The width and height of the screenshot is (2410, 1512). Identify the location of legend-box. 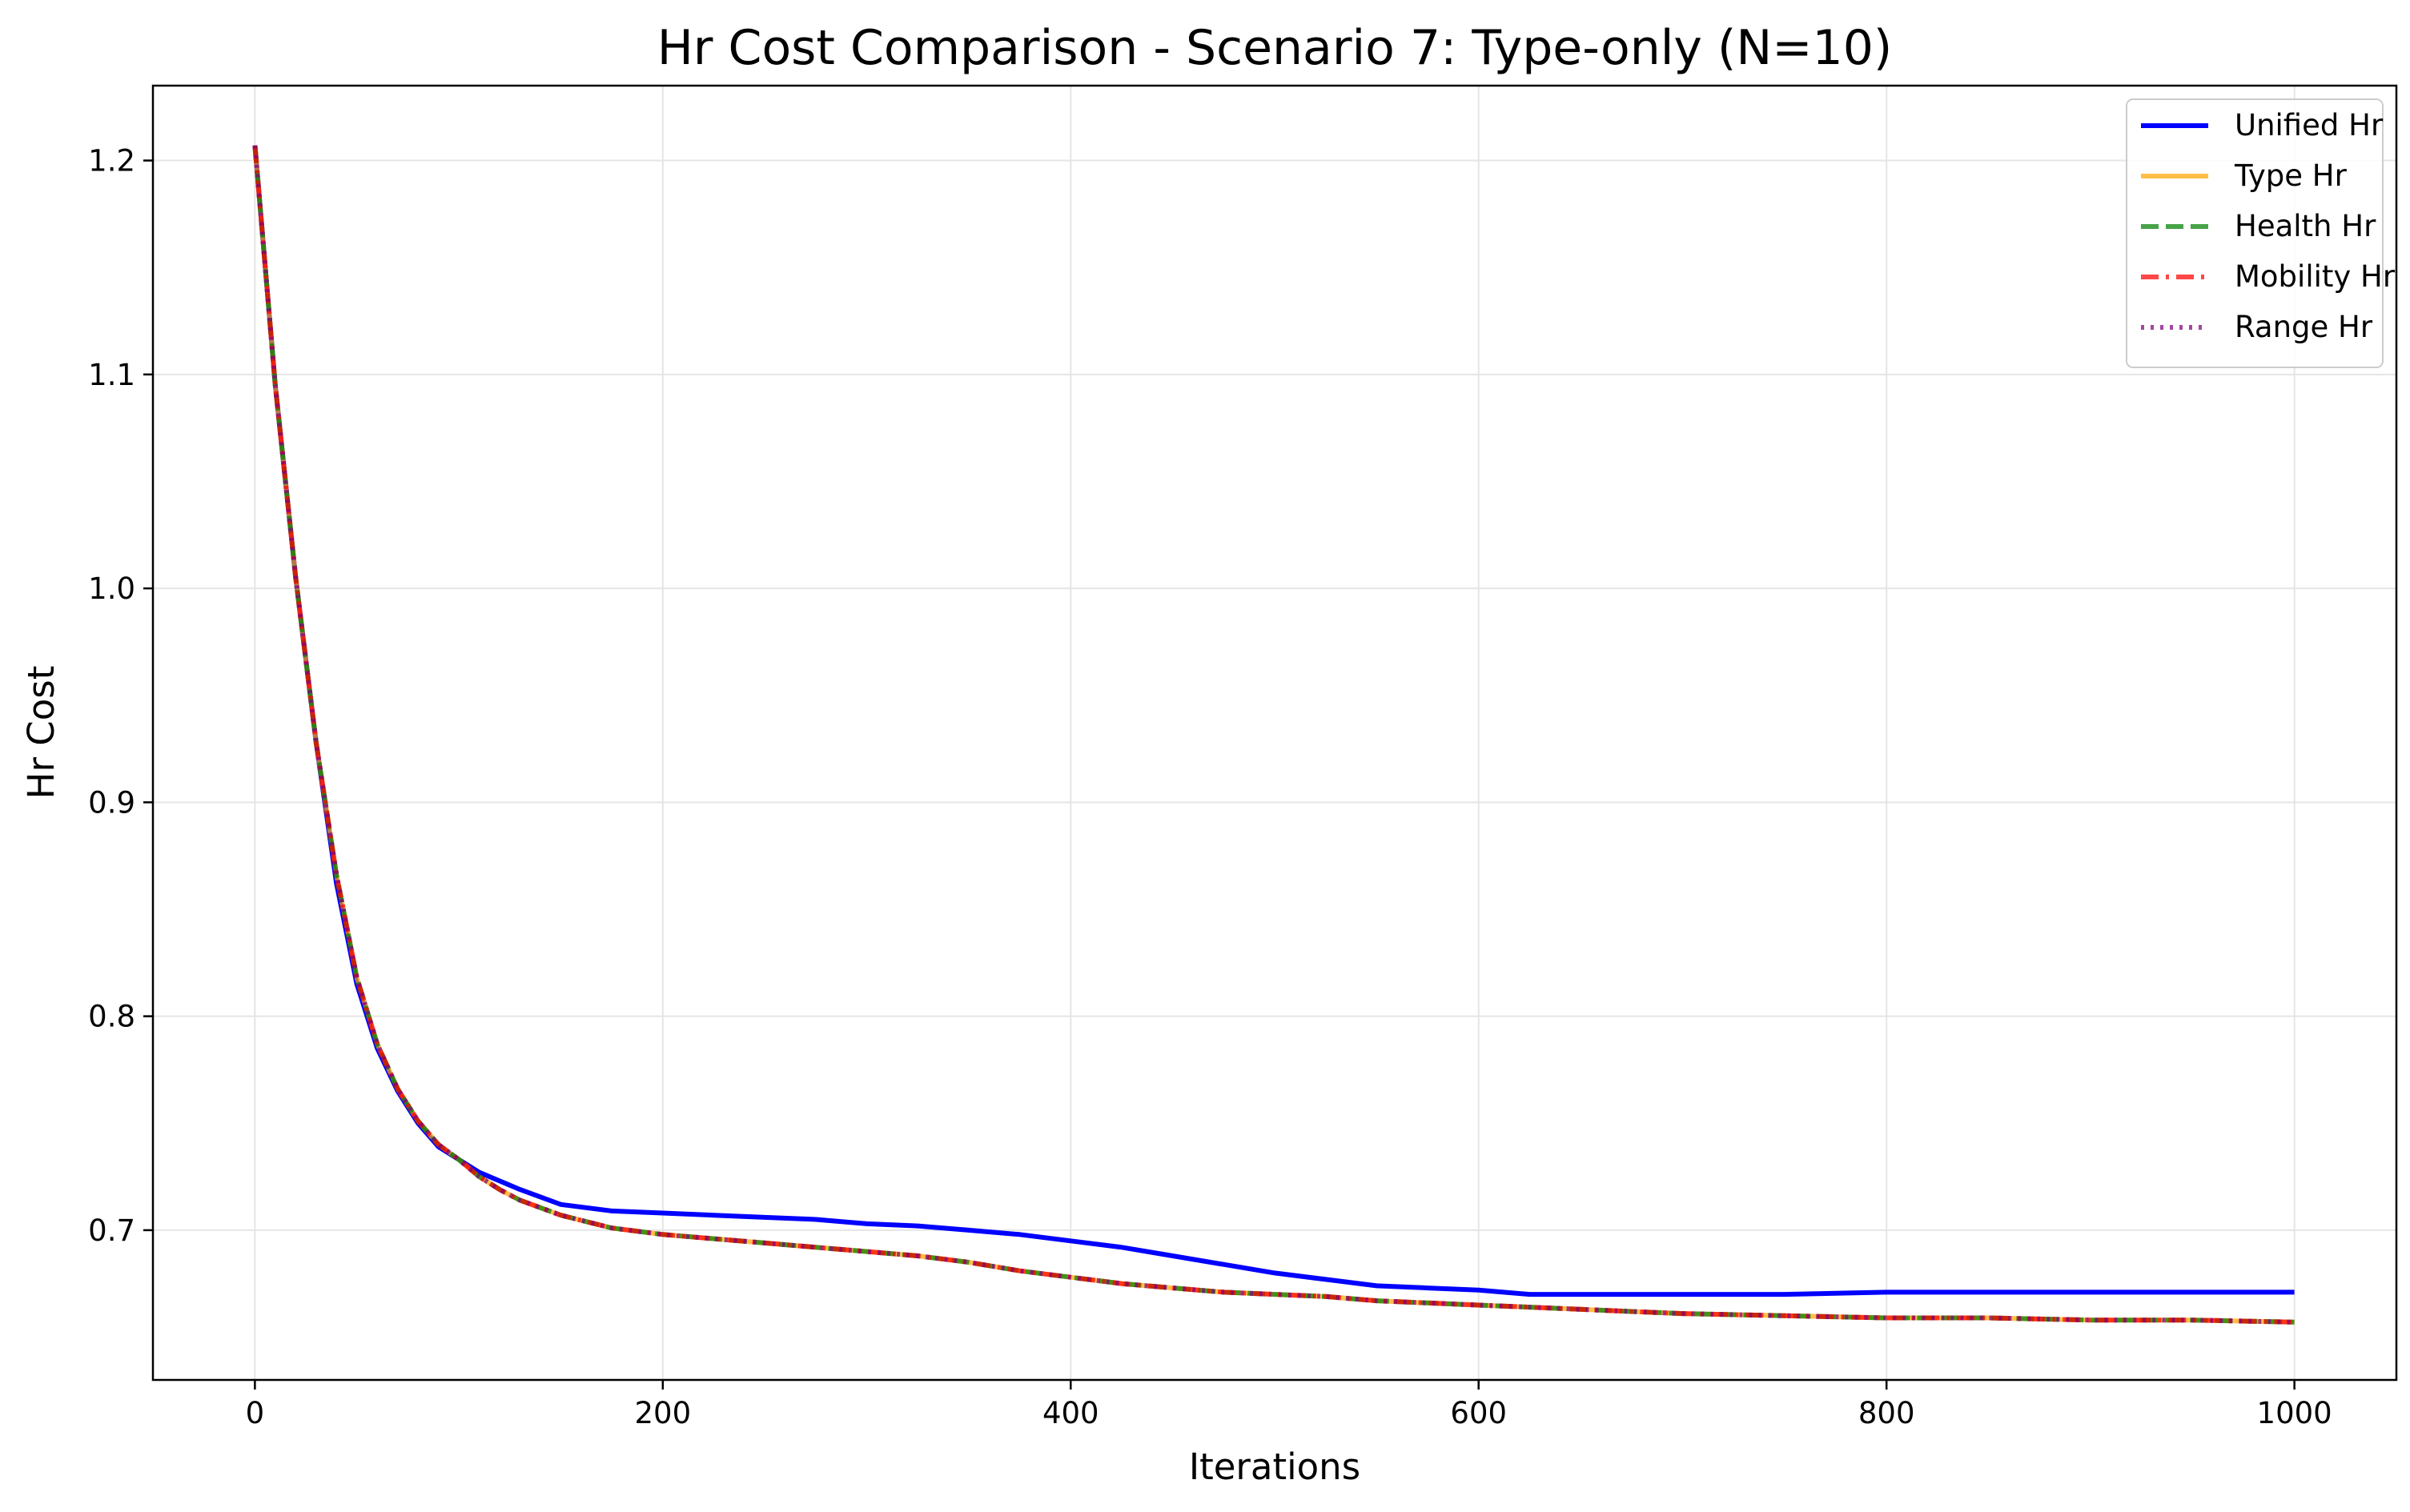
(2255, 233).